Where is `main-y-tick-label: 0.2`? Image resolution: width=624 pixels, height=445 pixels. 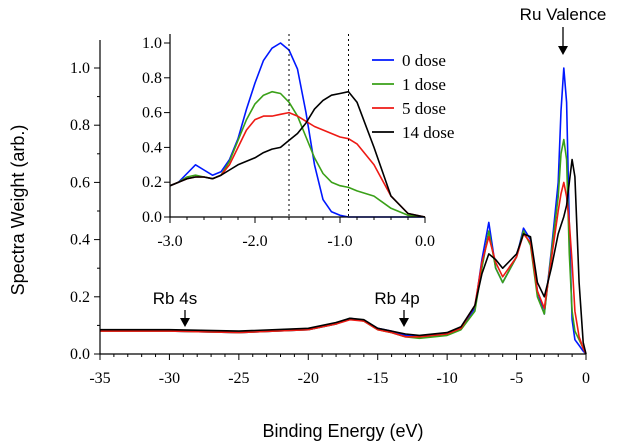
main-y-tick-label: 0.2 is located at coordinates (80, 297).